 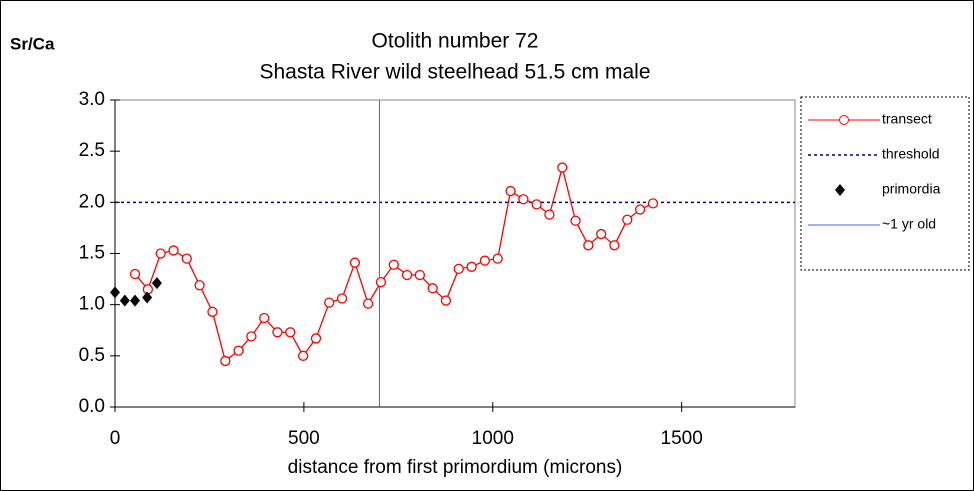 What do you see at coordinates (909, 224) in the screenshot?
I see `legend-label: ~1 yr old` at bounding box center [909, 224].